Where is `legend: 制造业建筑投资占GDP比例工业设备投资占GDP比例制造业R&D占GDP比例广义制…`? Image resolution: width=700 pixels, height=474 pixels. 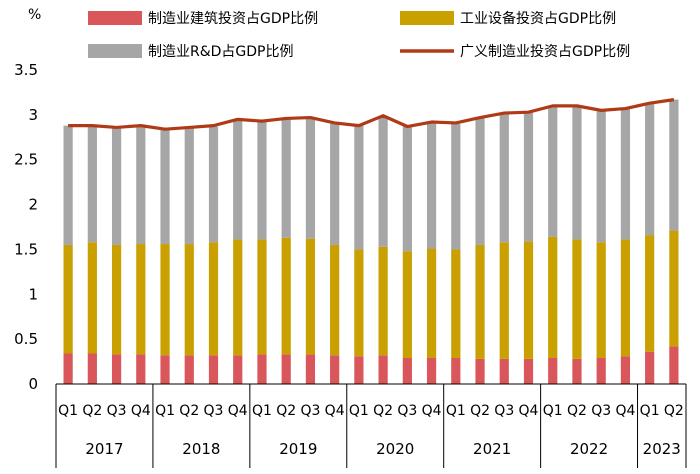 legend: 制造业建筑投资占GDP比例工业设备投资占GDP比例制造业R&D占GDP比例广义制… is located at coordinates (359, 35).